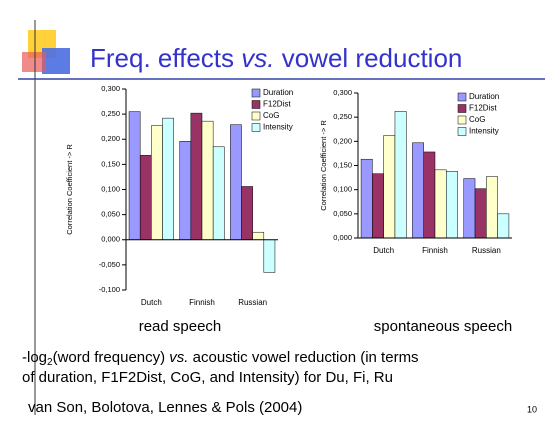 This screenshot has width=556, height=421. I want to click on y-tick-label: -0,100, so click(109, 289).